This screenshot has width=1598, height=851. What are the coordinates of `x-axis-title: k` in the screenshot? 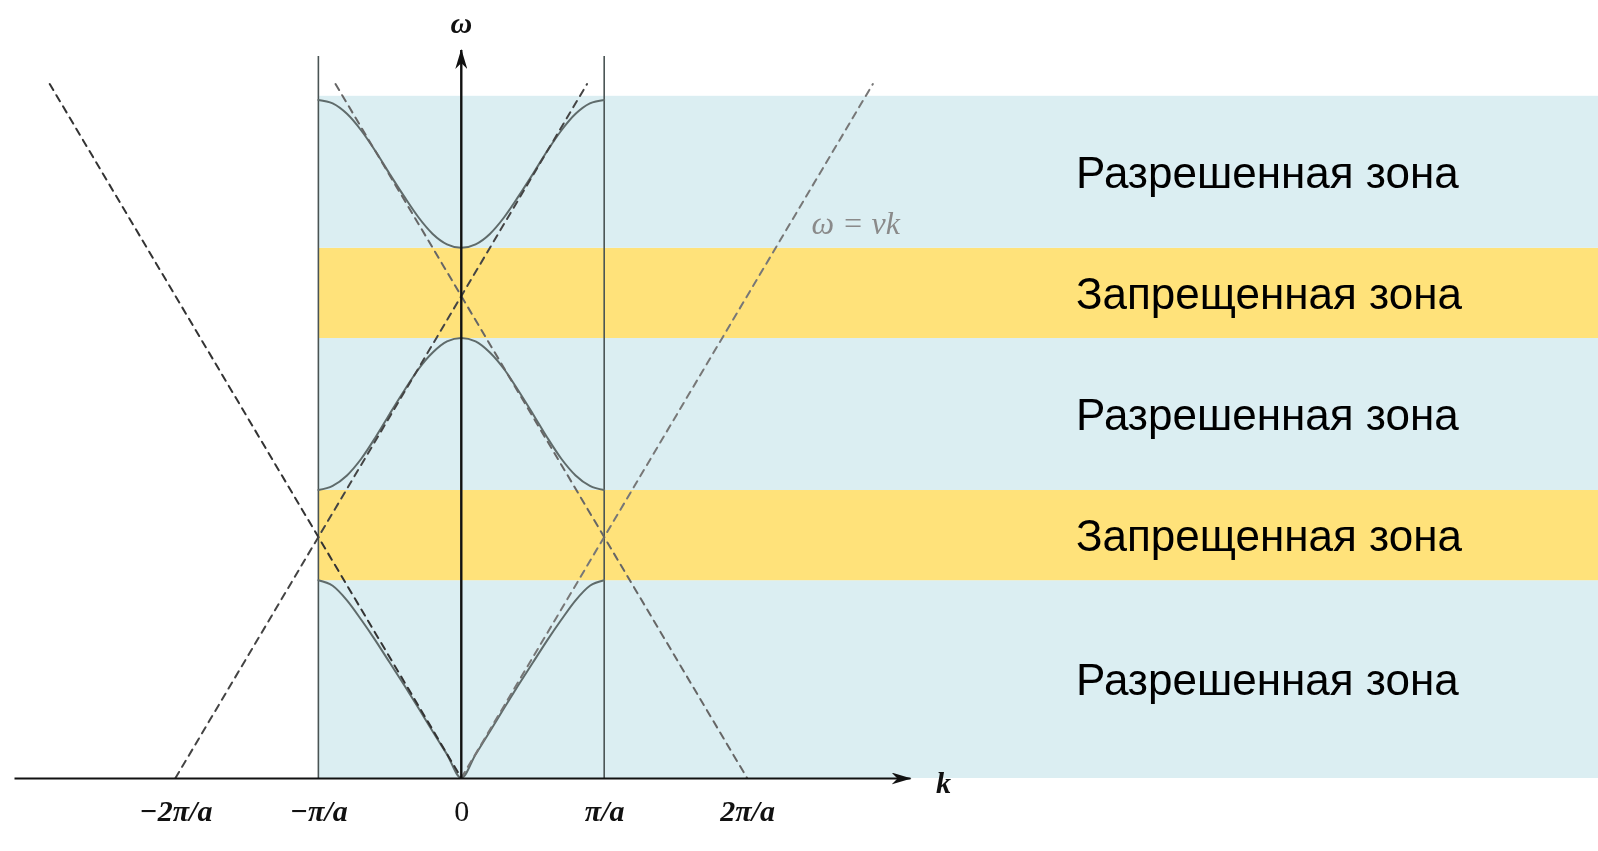 It's located at (943, 782).